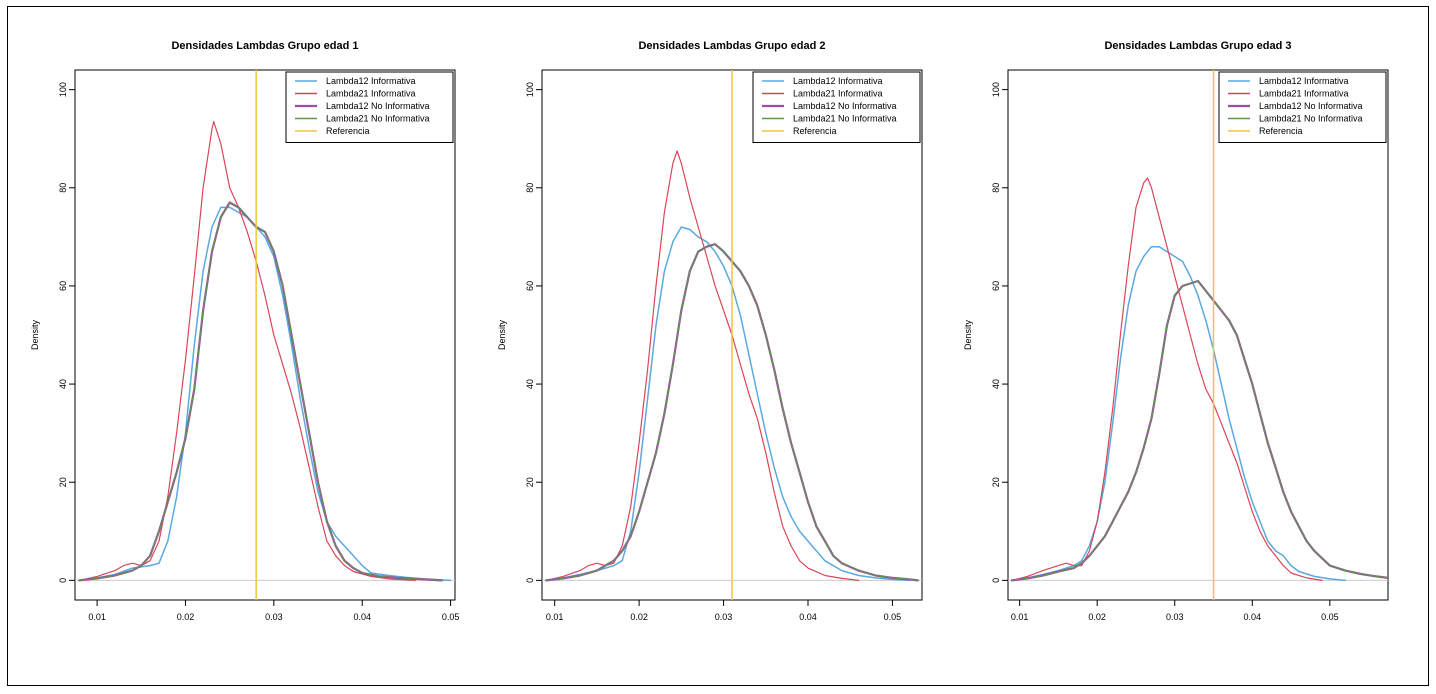  Describe the element at coordinates (264, 46) in the screenshot. I see `panel-1-title: Densidades Lambdas Grupo edad 1` at that location.